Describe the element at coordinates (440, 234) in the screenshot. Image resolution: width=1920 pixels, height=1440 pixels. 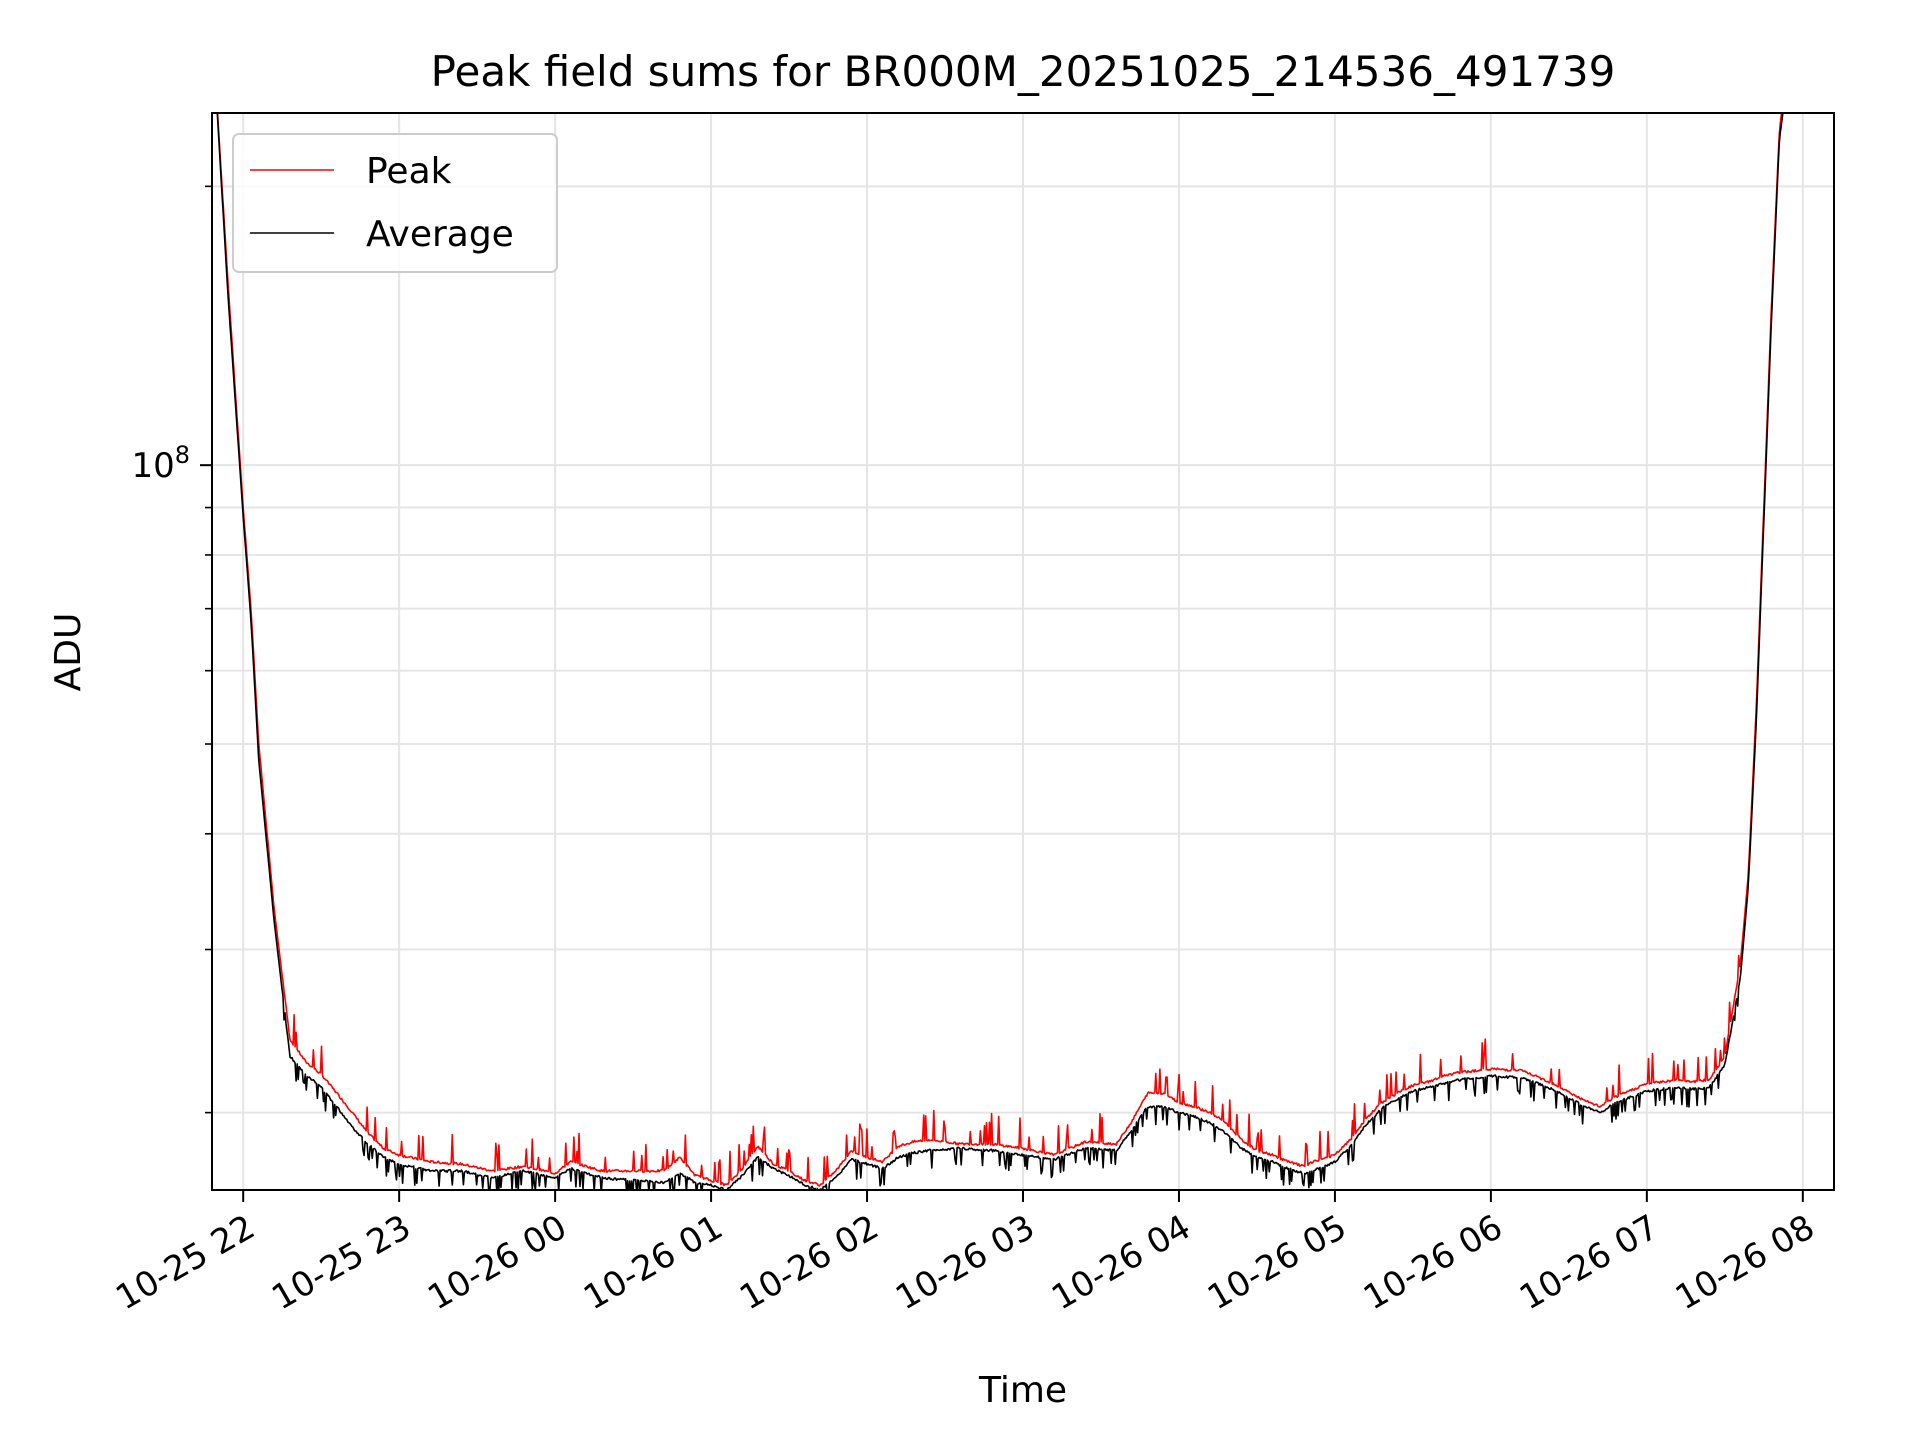
I see `legend-label-average: Average` at that location.